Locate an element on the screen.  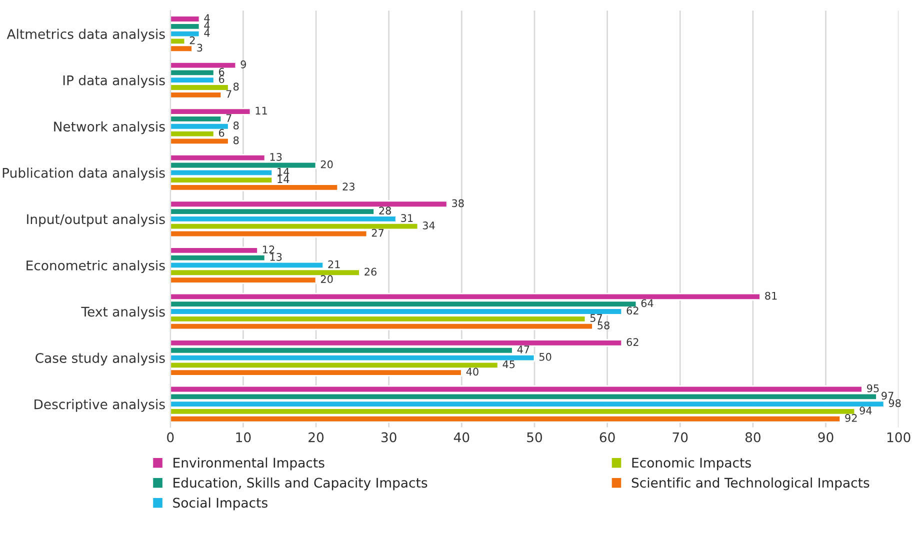
data-label: 94 is located at coordinates (866, 410).